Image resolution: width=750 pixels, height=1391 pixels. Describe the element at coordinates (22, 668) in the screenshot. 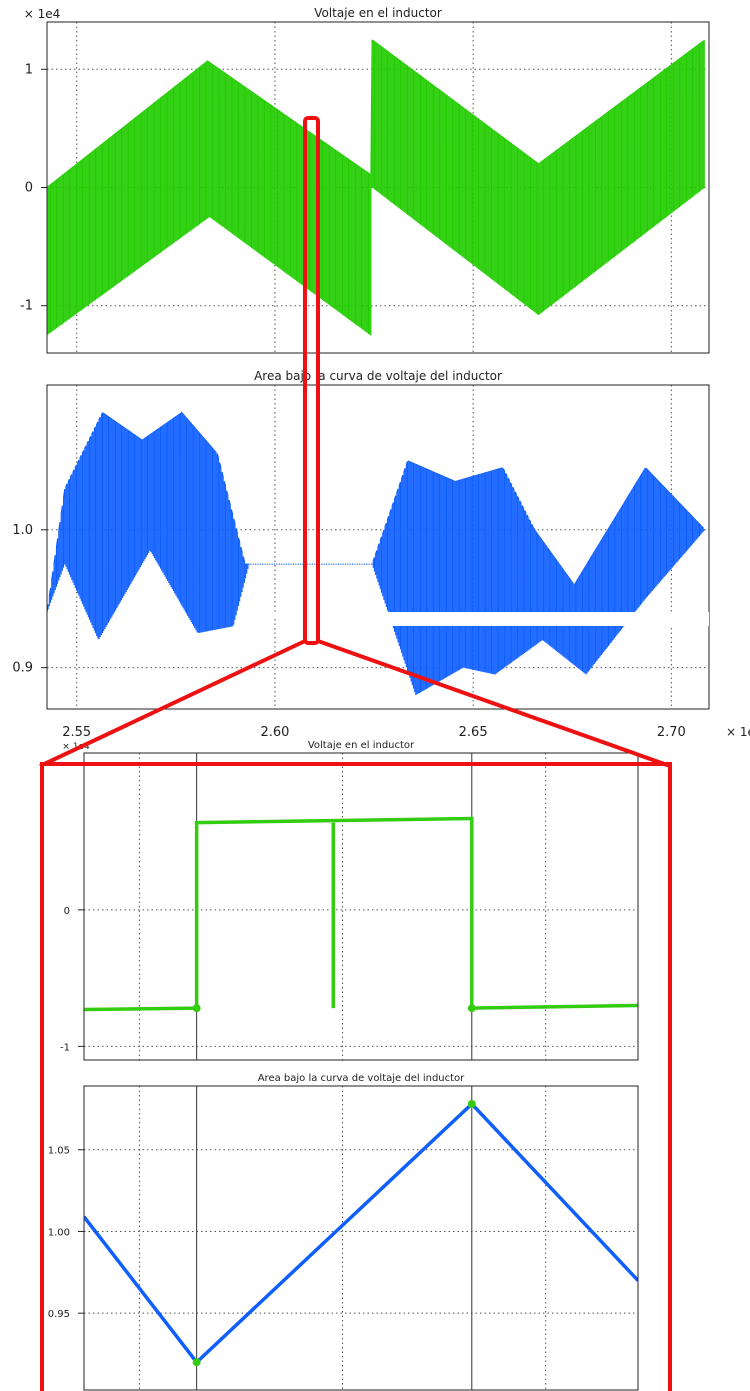

I see `ta-ytick-label-0: 0.9` at that location.